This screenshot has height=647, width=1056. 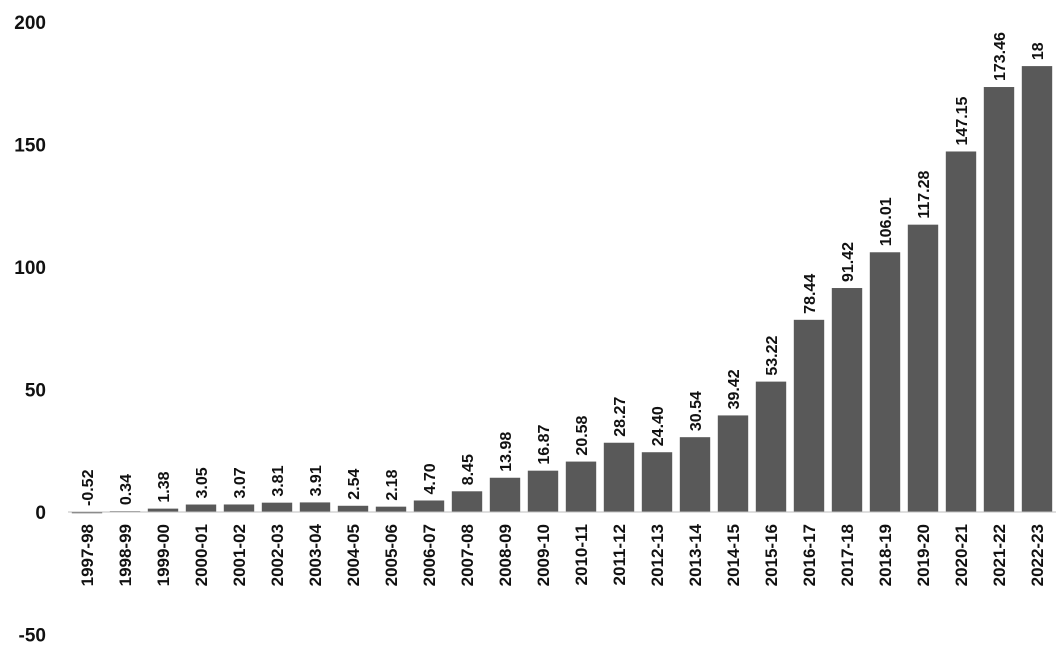 What do you see at coordinates (962, 120) in the screenshot?
I see `data-label: 147.15` at bounding box center [962, 120].